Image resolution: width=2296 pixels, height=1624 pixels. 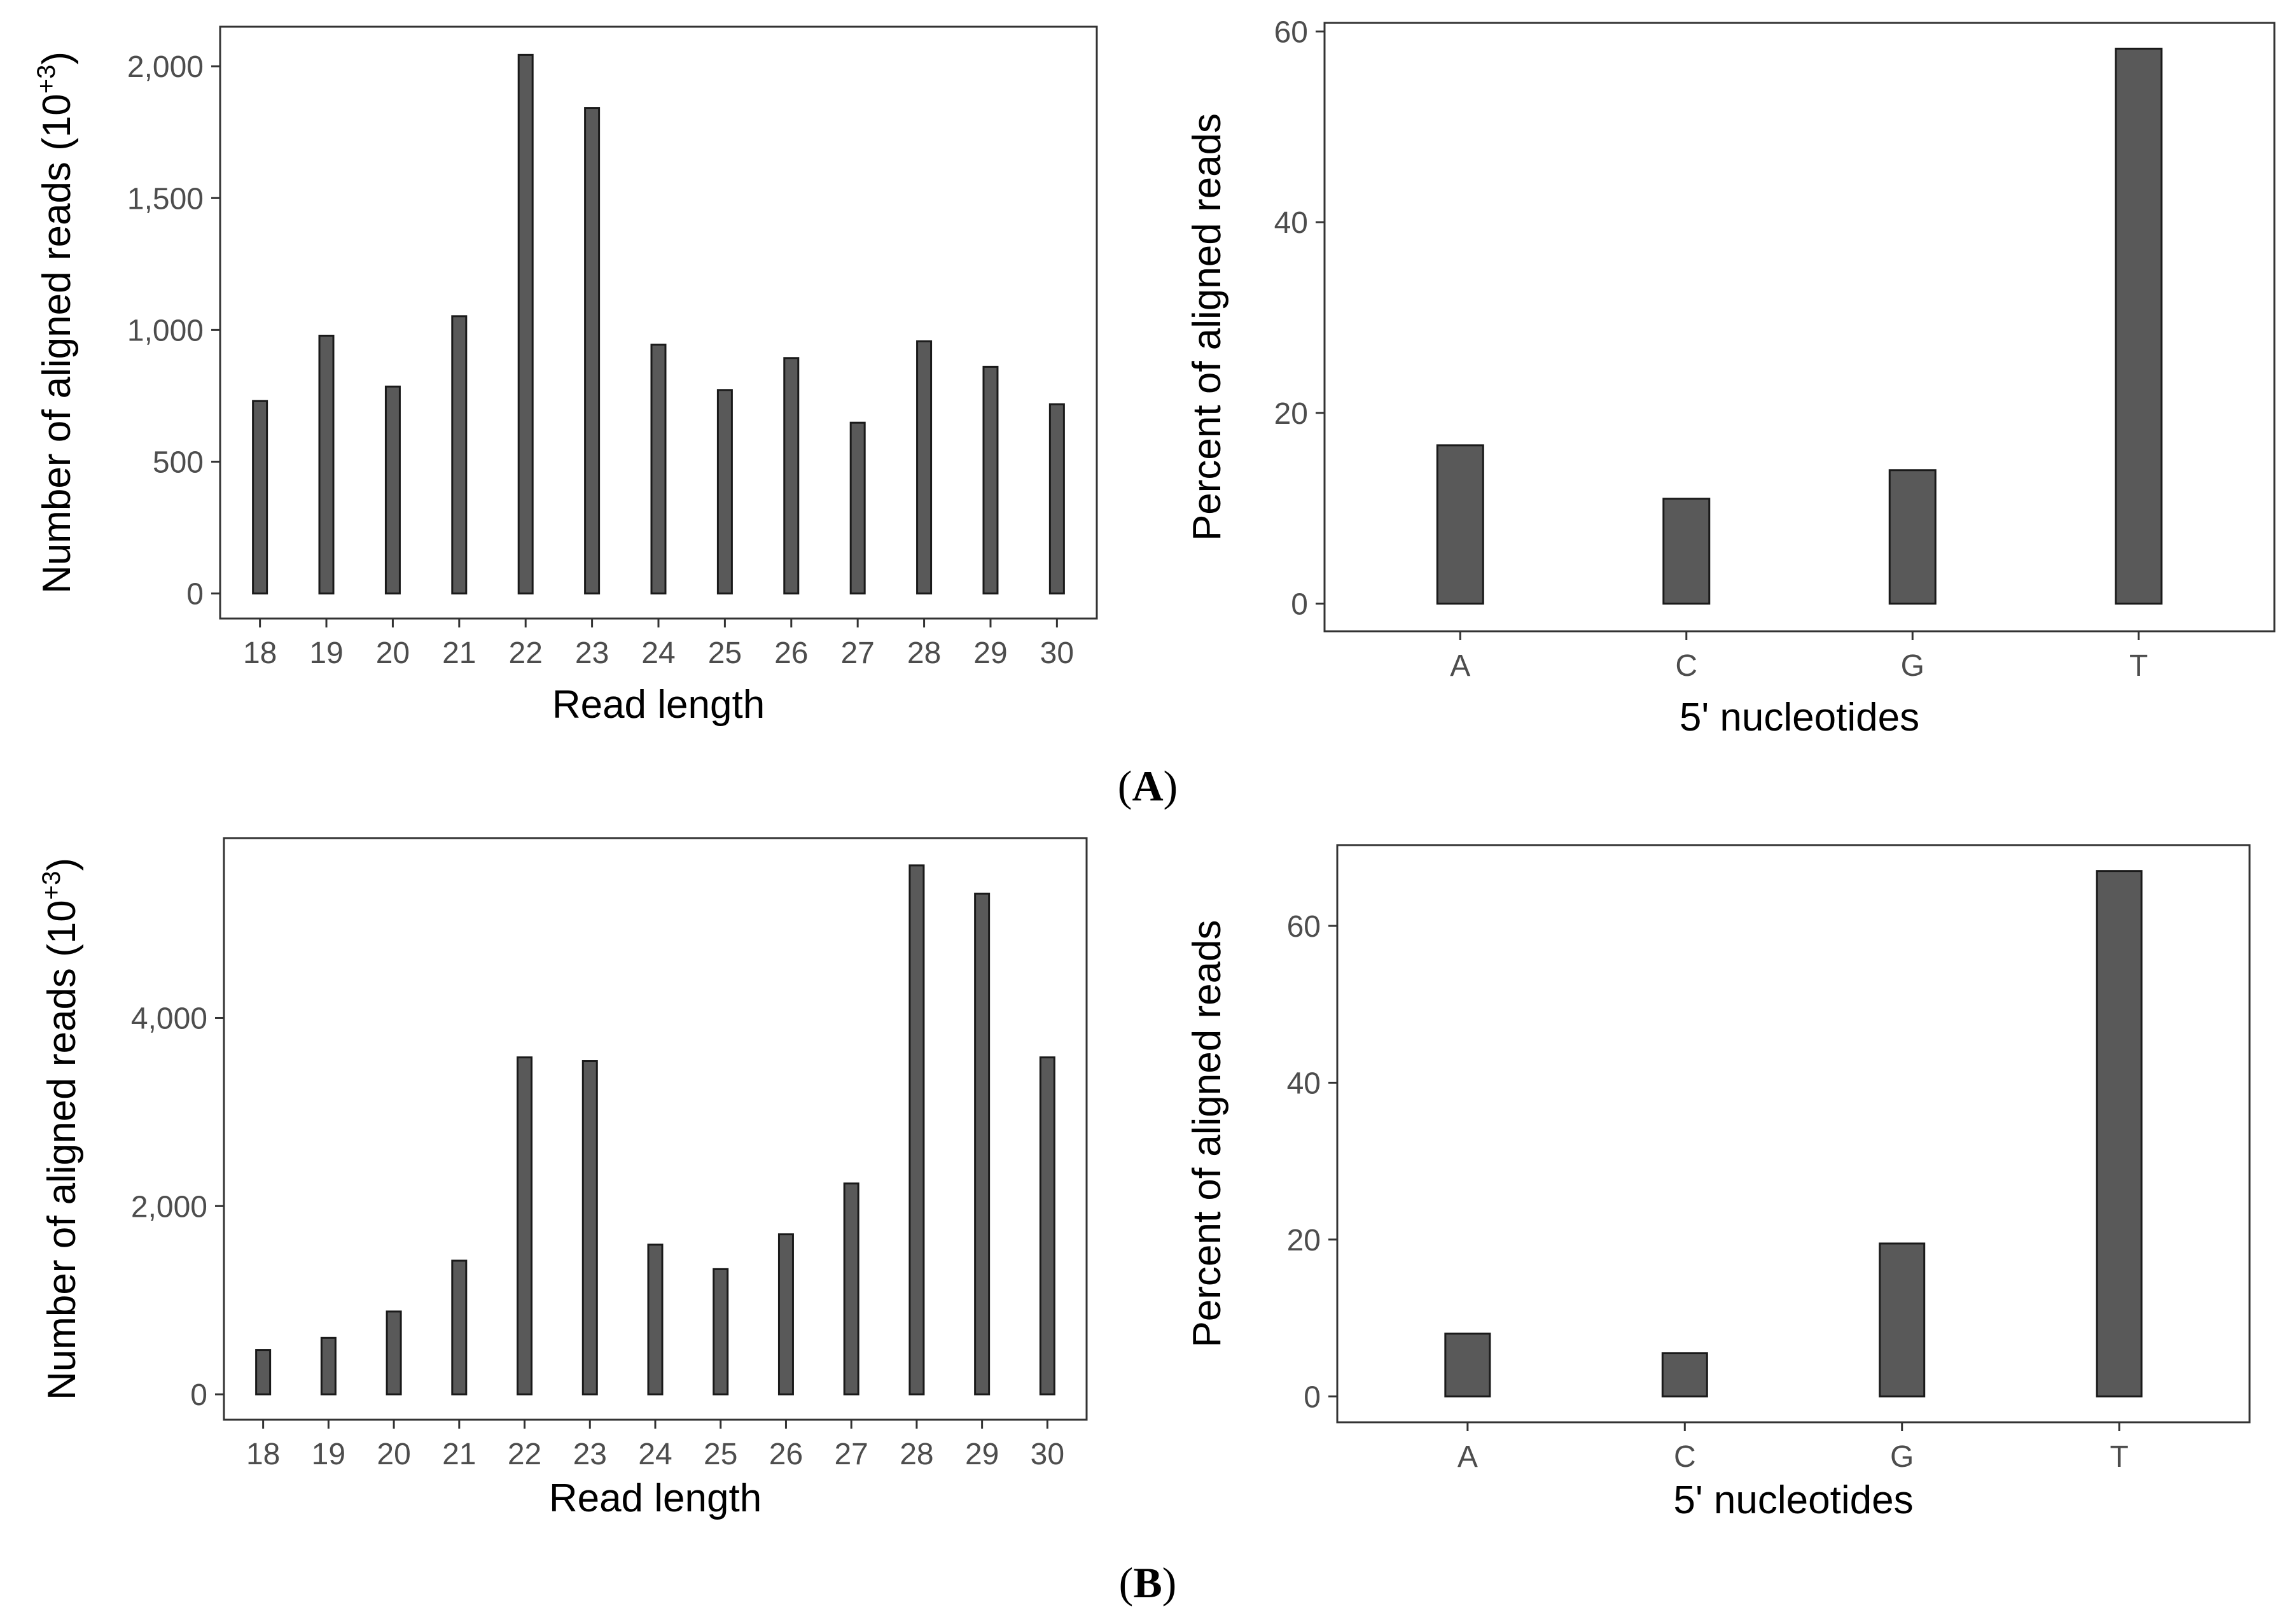 I want to click on chart1-ytick-label-1: 20, so click(x=1291, y=414).